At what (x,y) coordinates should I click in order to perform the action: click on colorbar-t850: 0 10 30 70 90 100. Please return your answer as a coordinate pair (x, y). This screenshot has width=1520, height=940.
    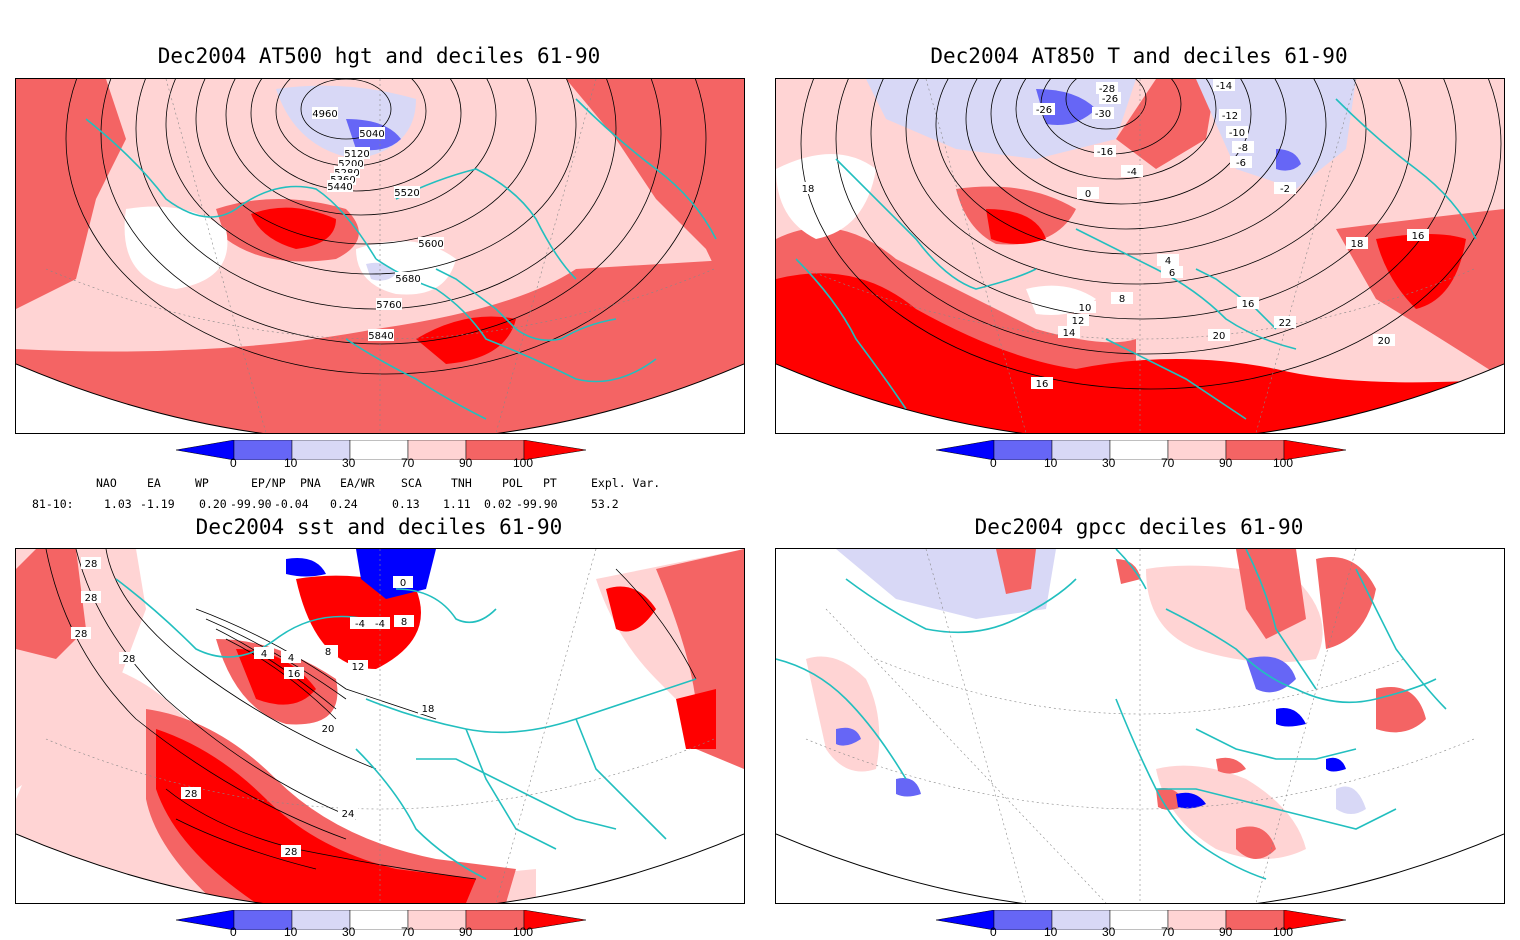
    Looking at the image, I should click on (1141, 459).